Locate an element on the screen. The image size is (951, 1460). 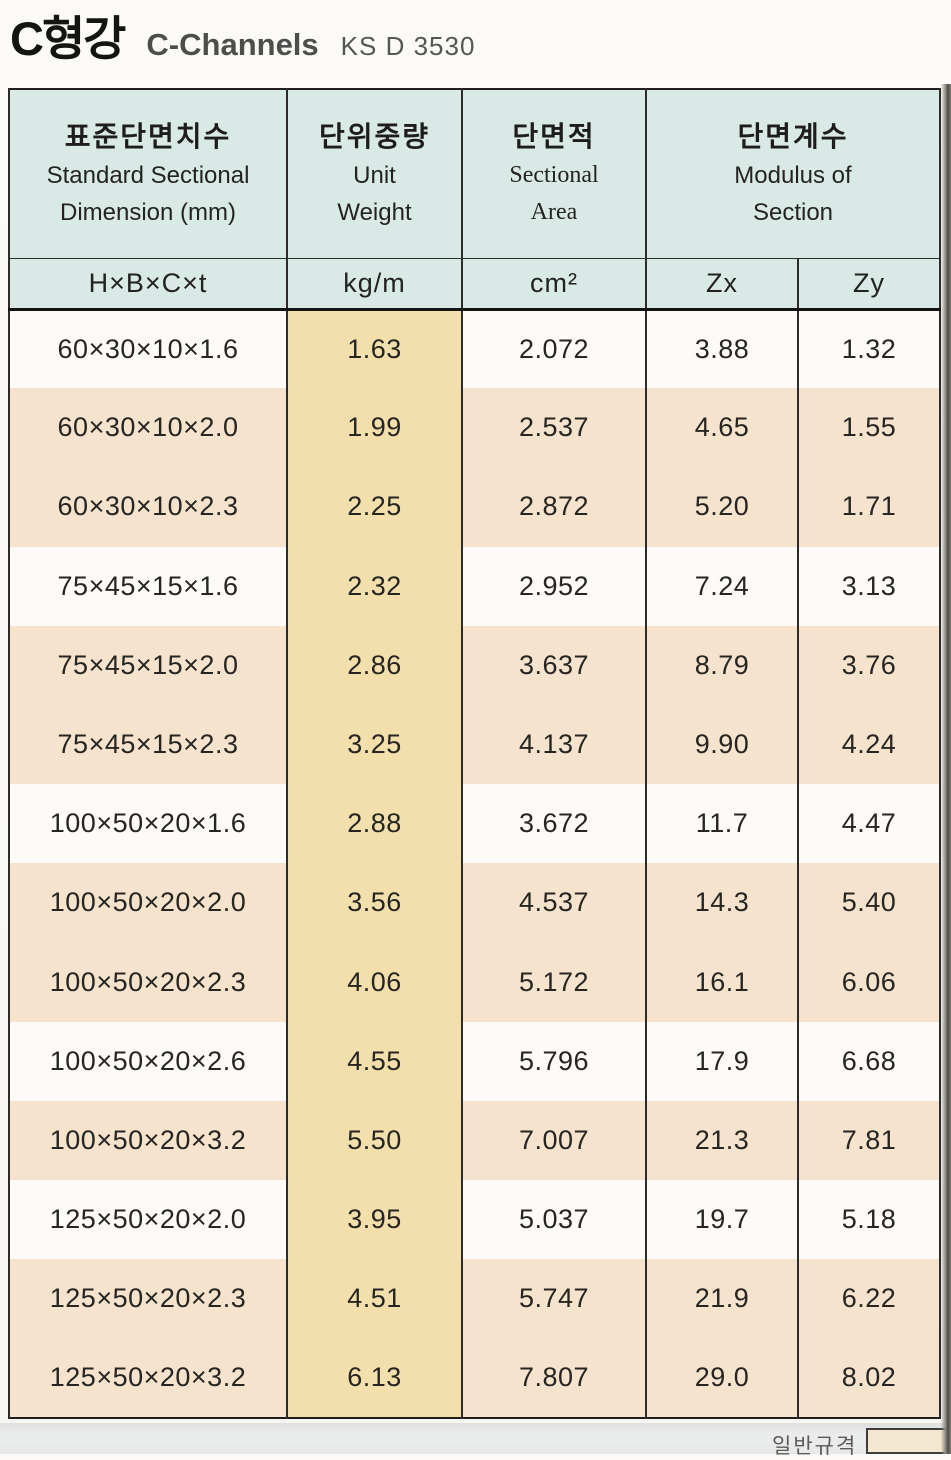
footer-strip is located at coordinates (475, 1438).